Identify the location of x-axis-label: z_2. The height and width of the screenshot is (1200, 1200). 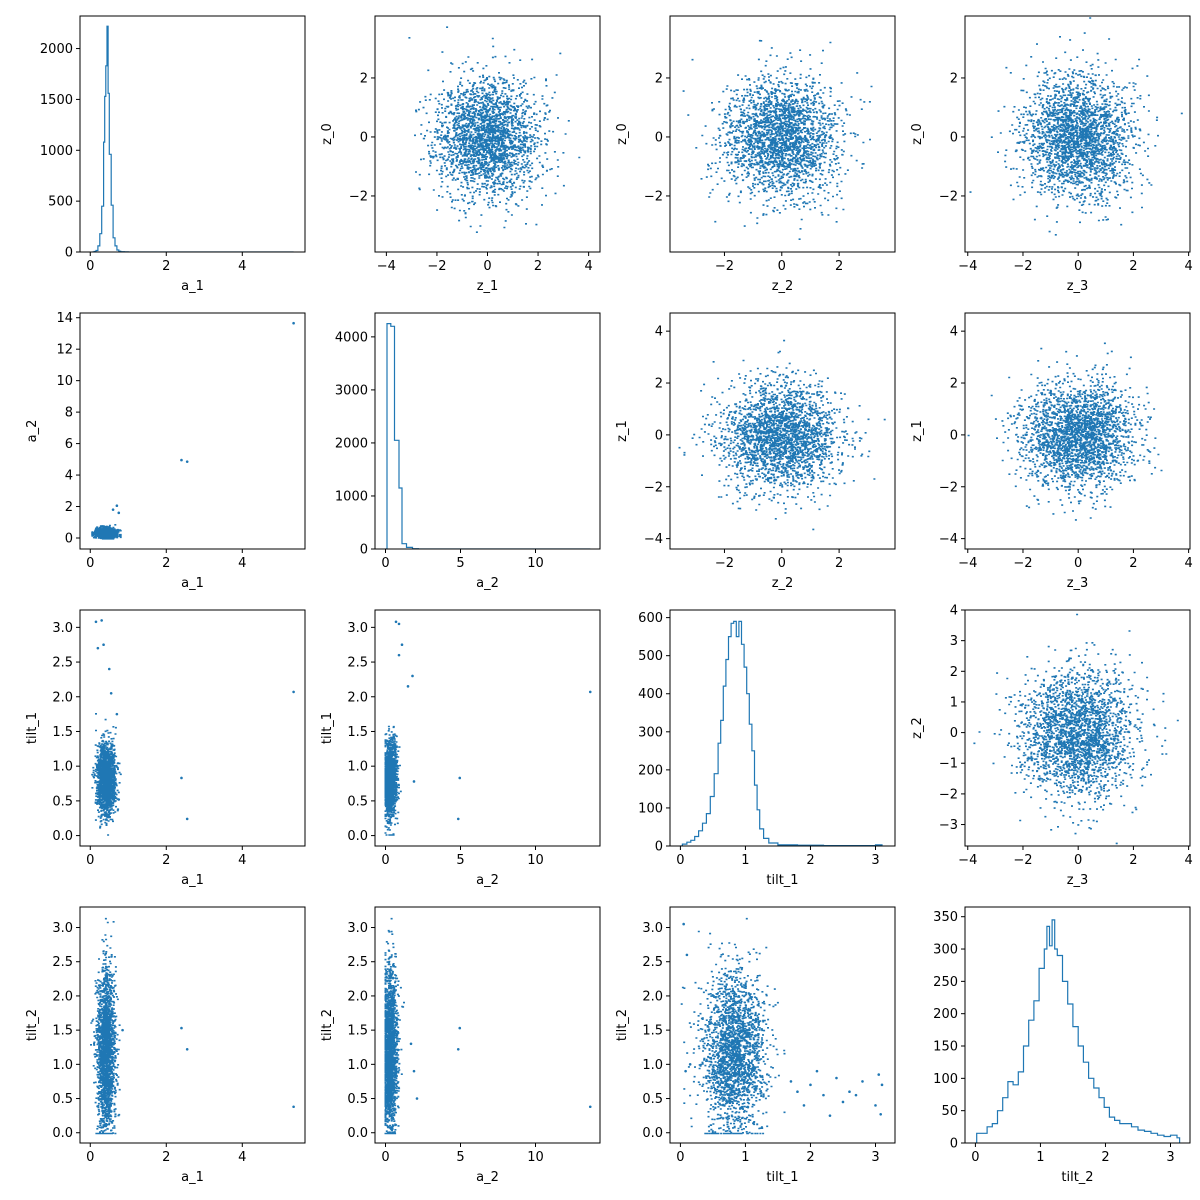
(783, 583).